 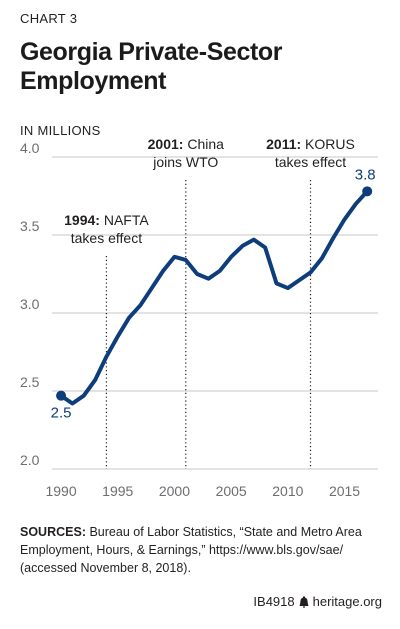 I want to click on x-tick-label: 1990, so click(x=60, y=491).